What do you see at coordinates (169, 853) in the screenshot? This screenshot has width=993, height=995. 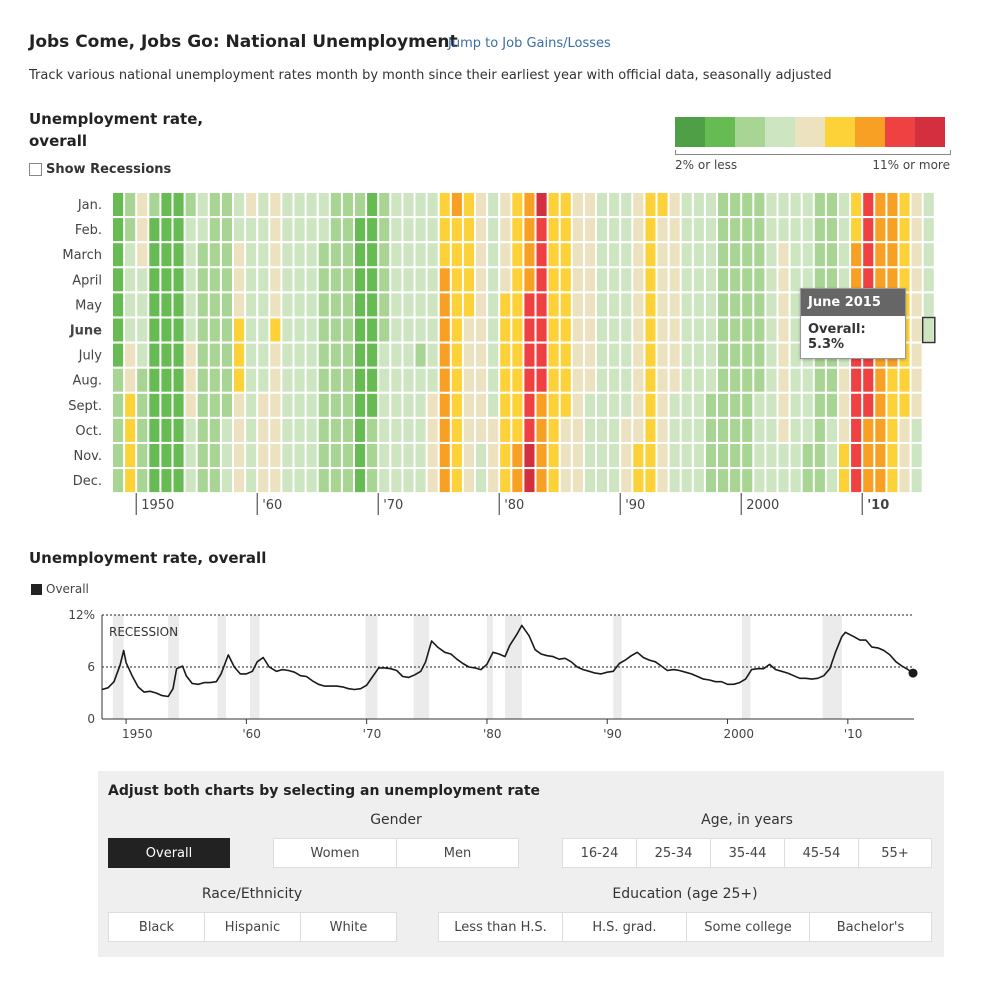 I see `overall-button: Overall` at bounding box center [169, 853].